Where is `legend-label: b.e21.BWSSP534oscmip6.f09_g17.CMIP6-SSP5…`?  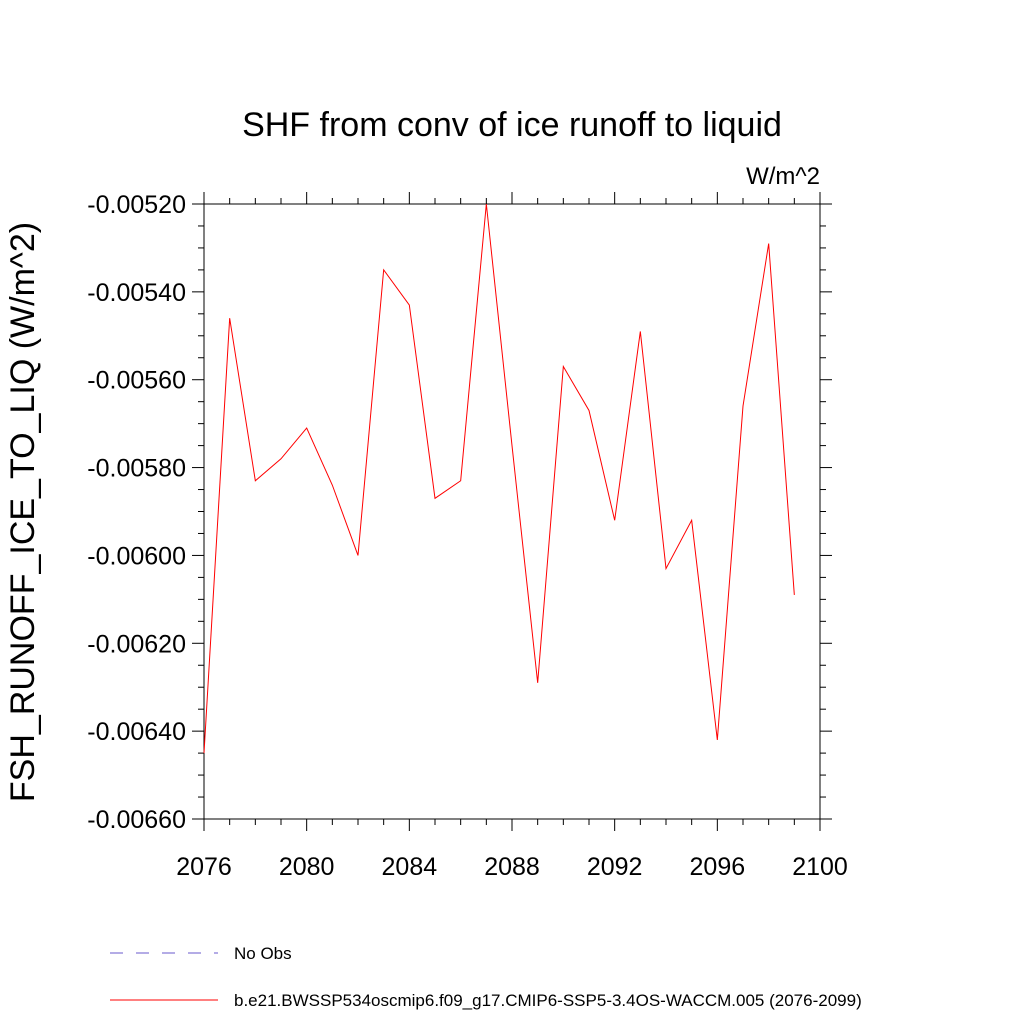 legend-label: b.e21.BWSSP534oscmip6.f09_g17.CMIP6-SSP5… is located at coordinates (548, 1000).